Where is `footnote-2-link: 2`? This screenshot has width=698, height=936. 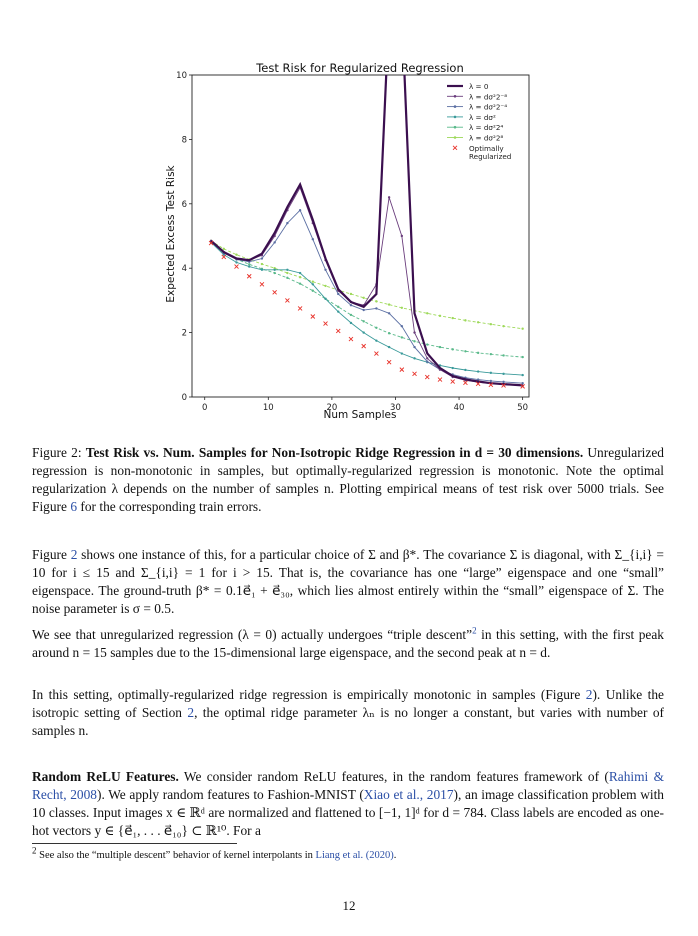 footnote-2-link: 2 is located at coordinates (474, 630).